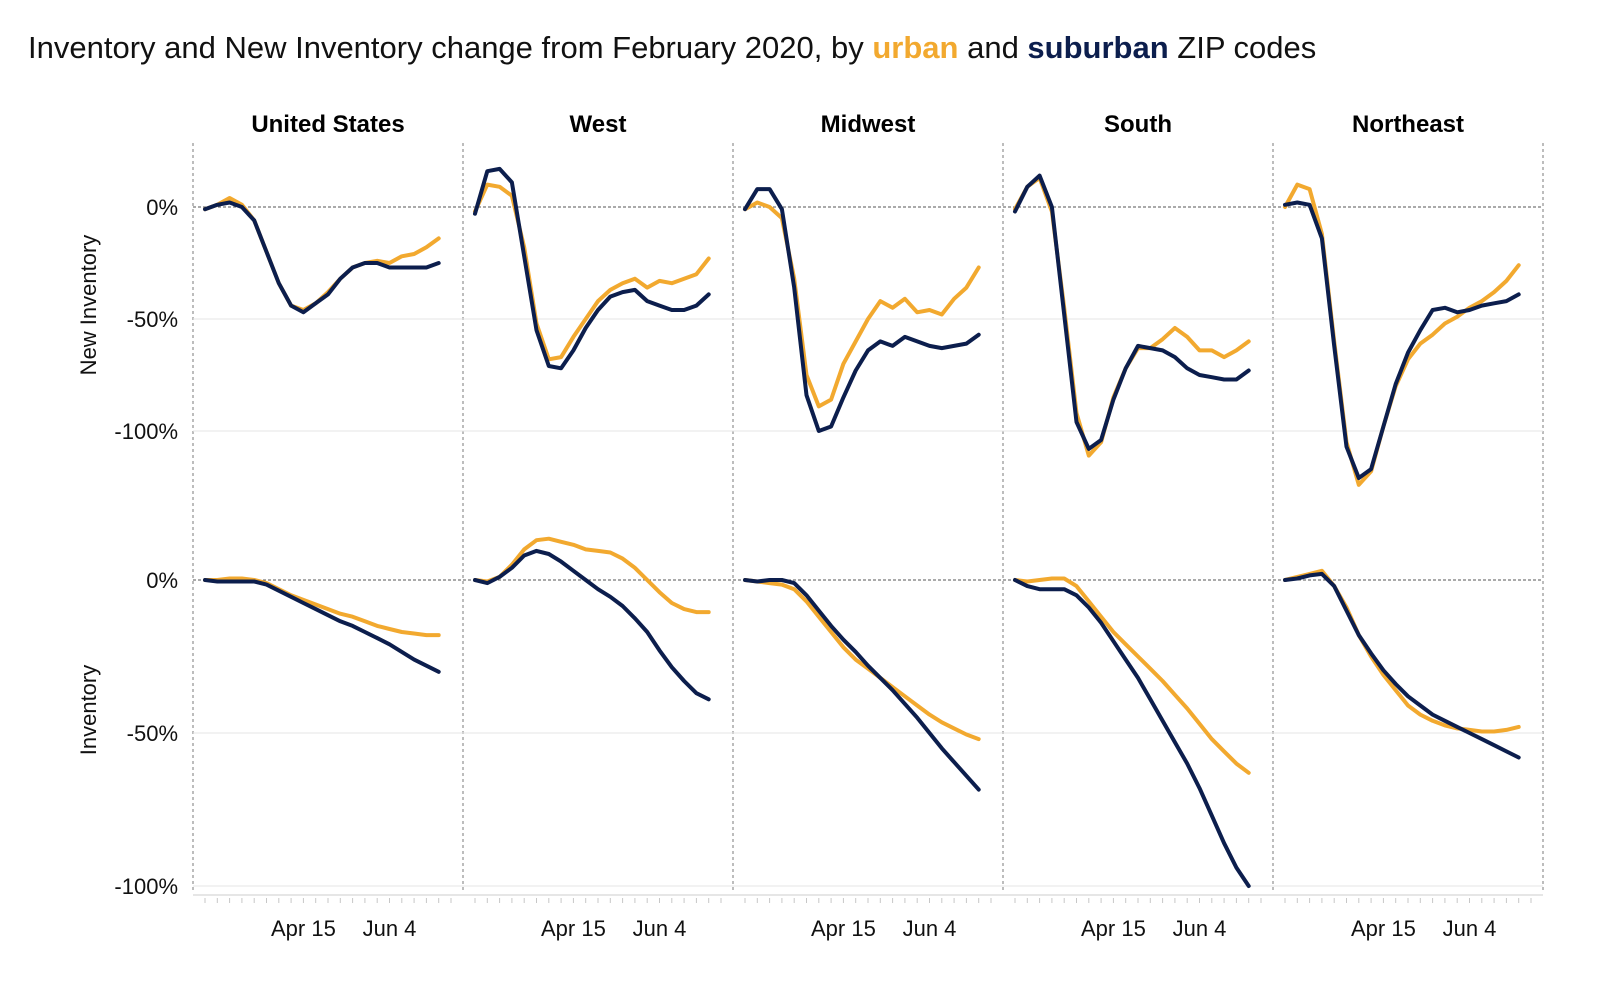  I want to click on title-middle: and, so click(993, 47).